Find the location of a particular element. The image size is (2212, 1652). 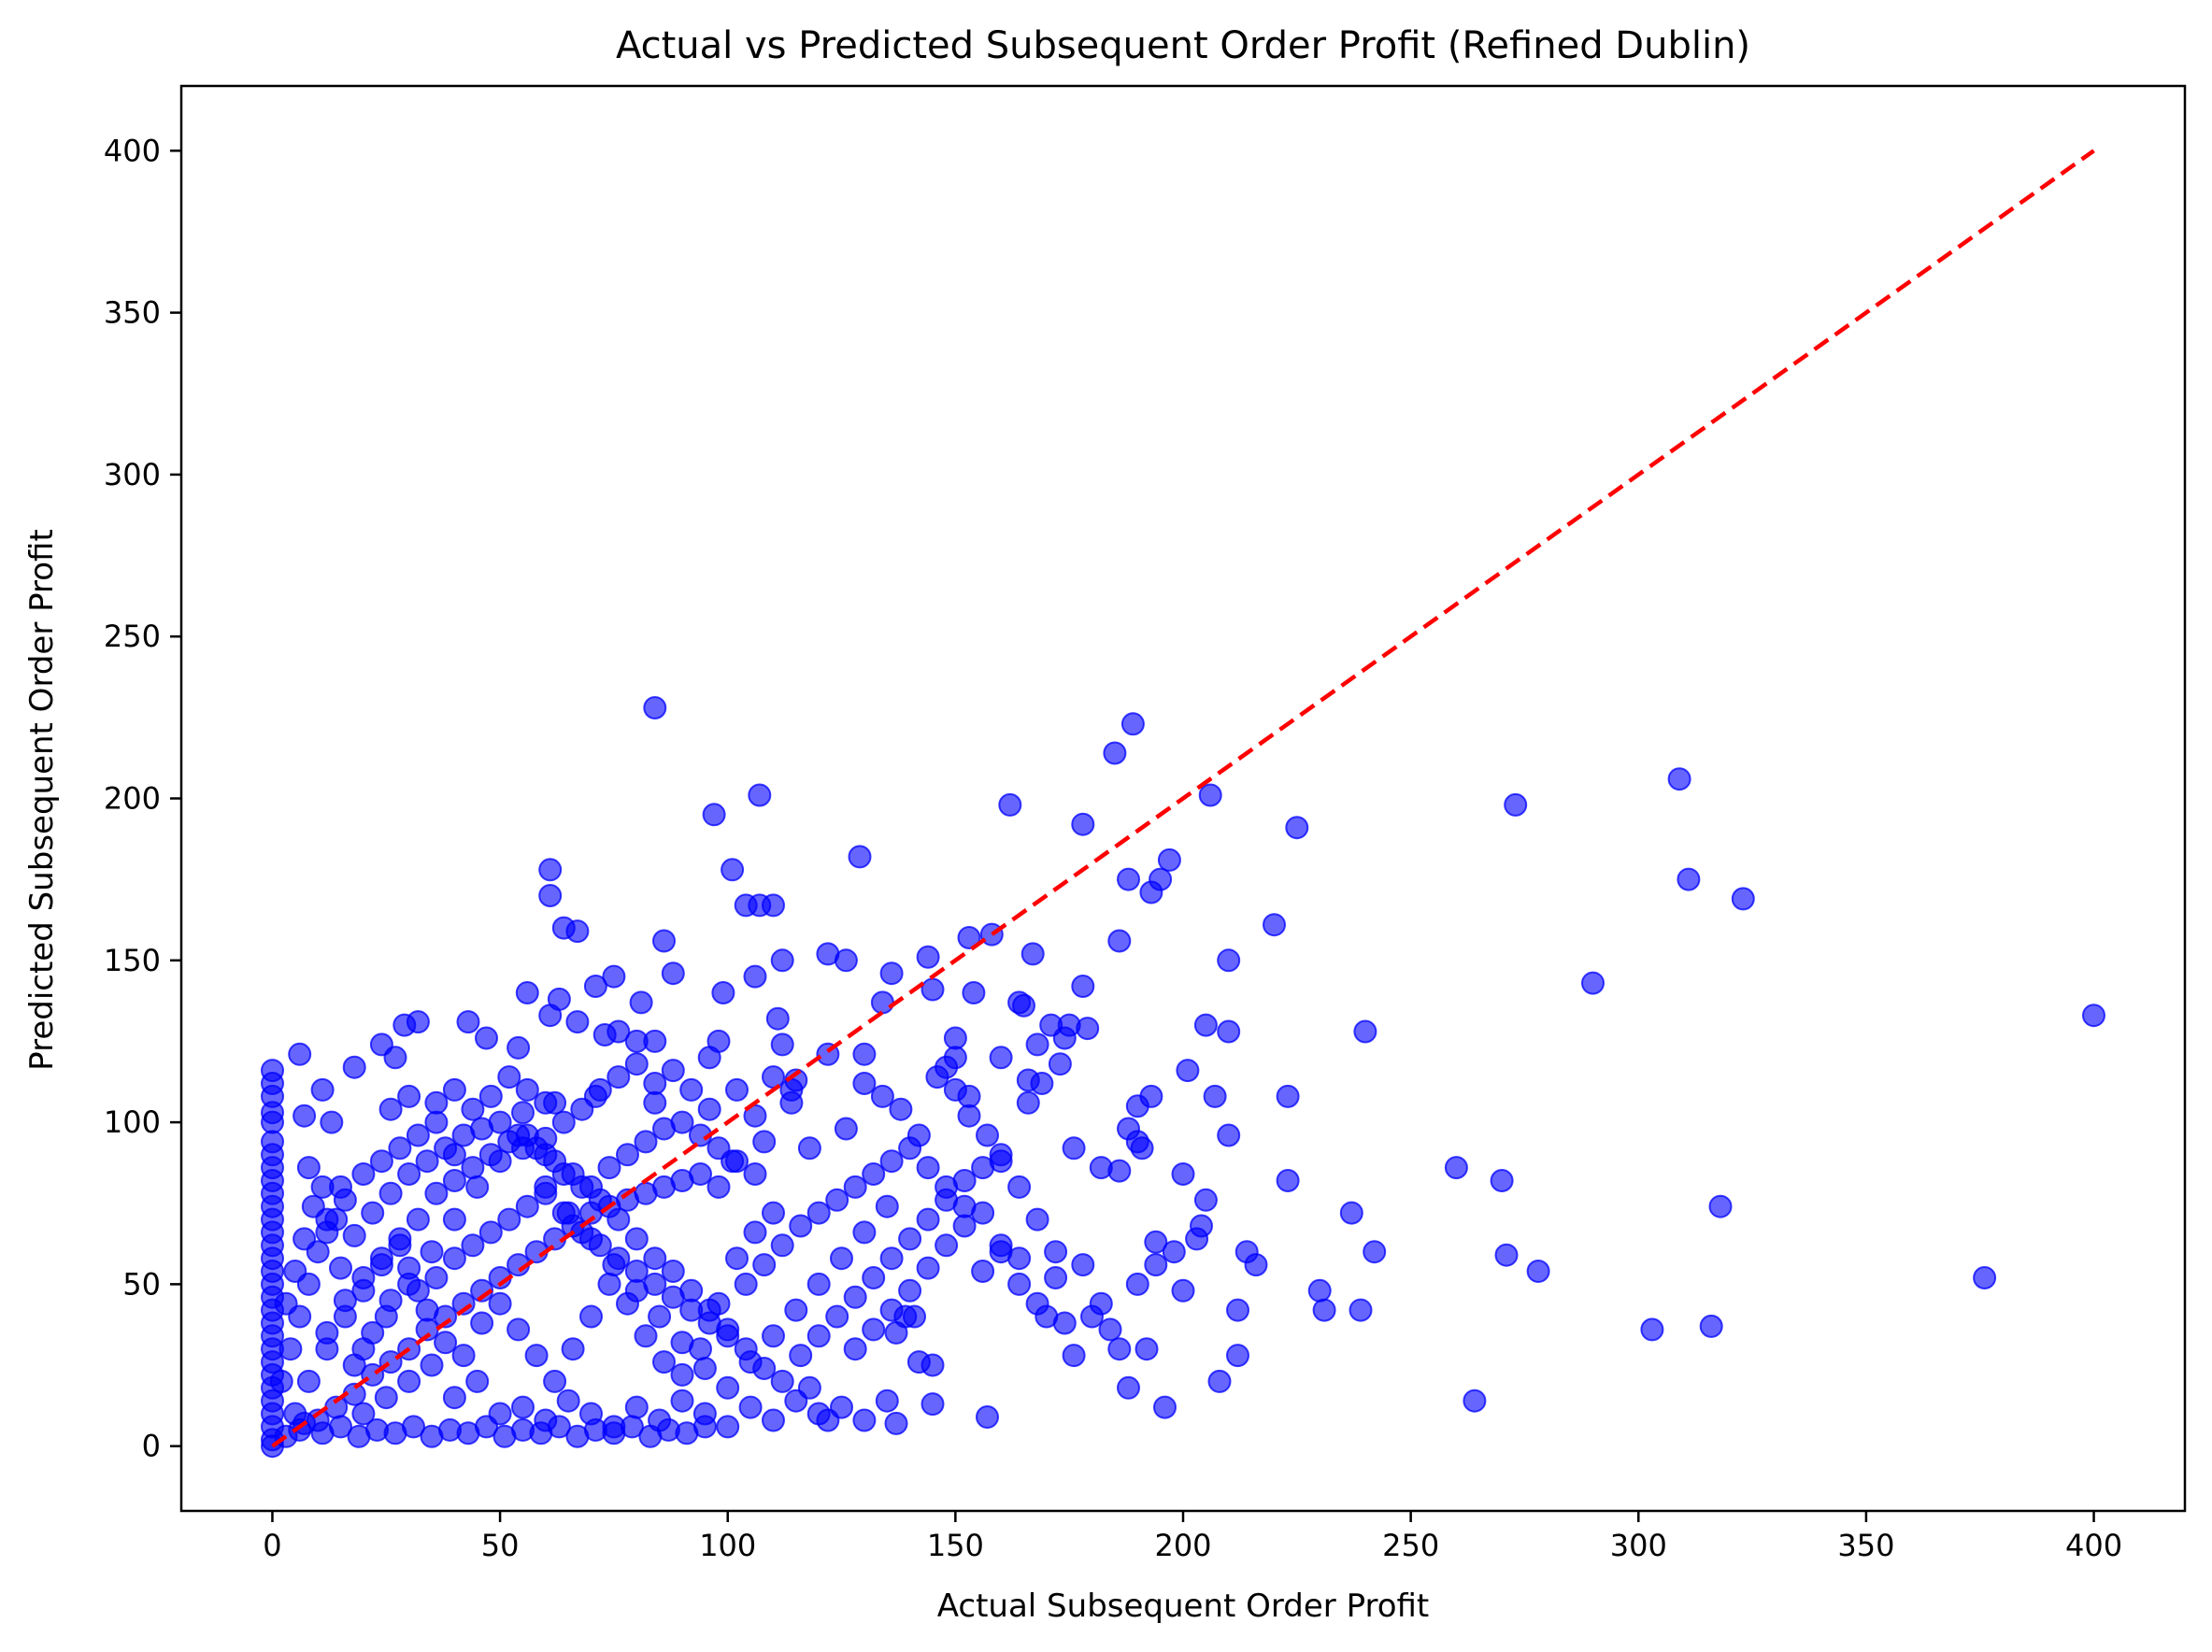

y-tick-label: 250 is located at coordinates (132, 637).